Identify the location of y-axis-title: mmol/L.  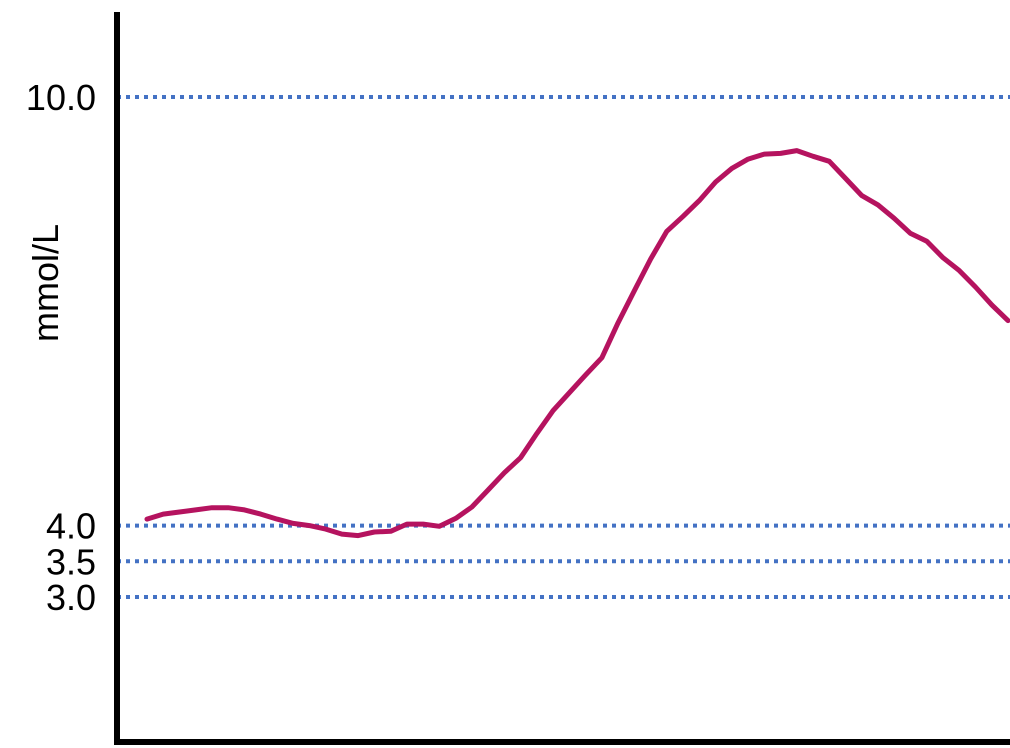
(45, 283).